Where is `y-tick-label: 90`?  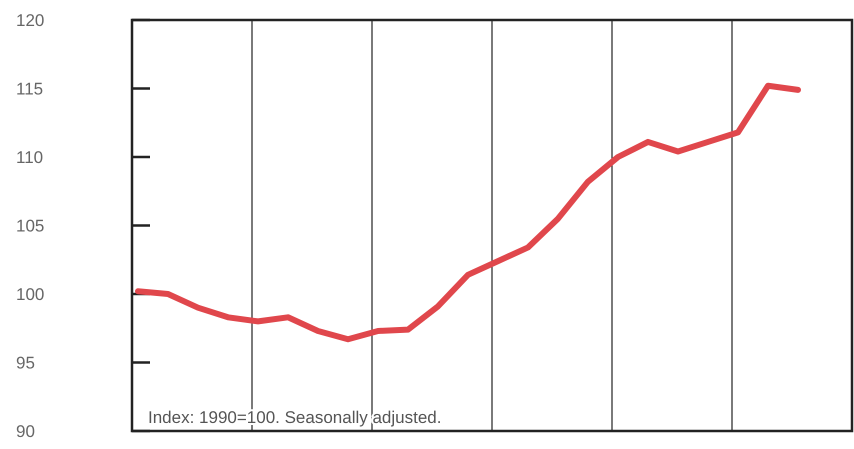
y-tick-label: 90 is located at coordinates (25, 431).